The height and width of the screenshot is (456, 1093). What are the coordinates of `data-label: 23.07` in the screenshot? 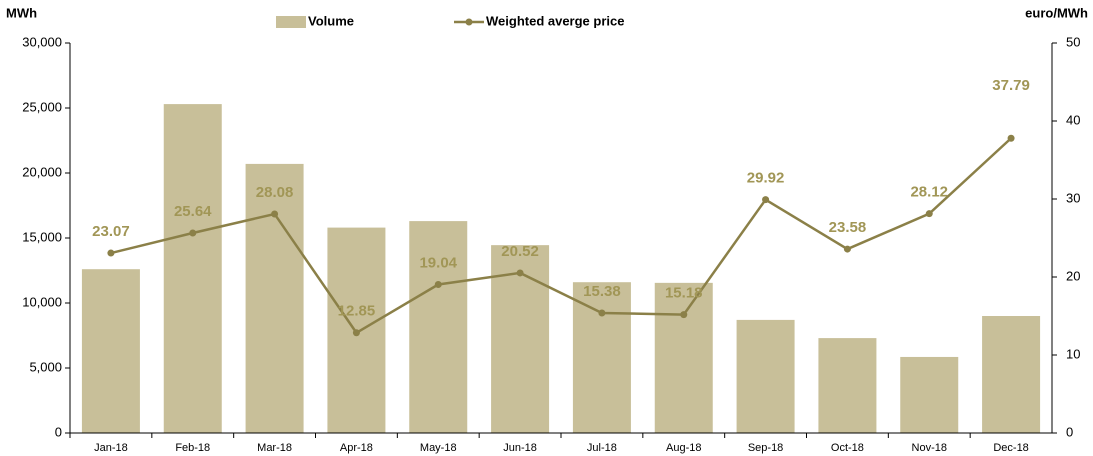 It's located at (111, 231).